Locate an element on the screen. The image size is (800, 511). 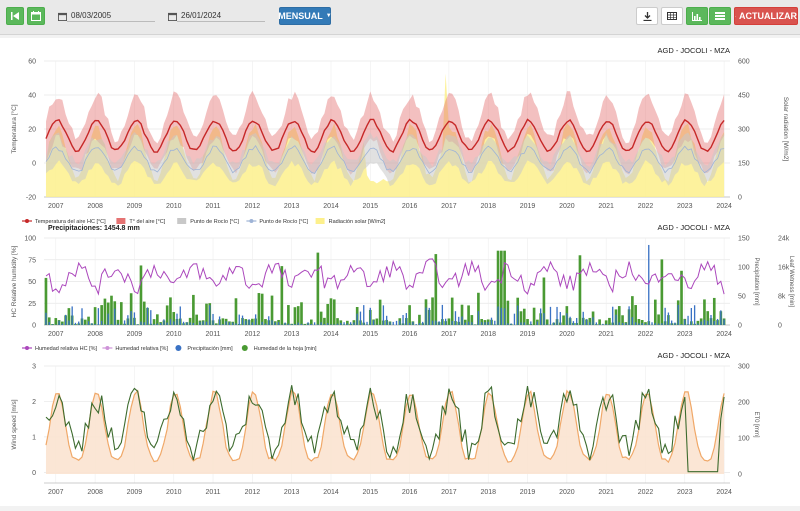
precipitation-total: Precipitaciones: 1454.8 mm is located at coordinates (94, 228).